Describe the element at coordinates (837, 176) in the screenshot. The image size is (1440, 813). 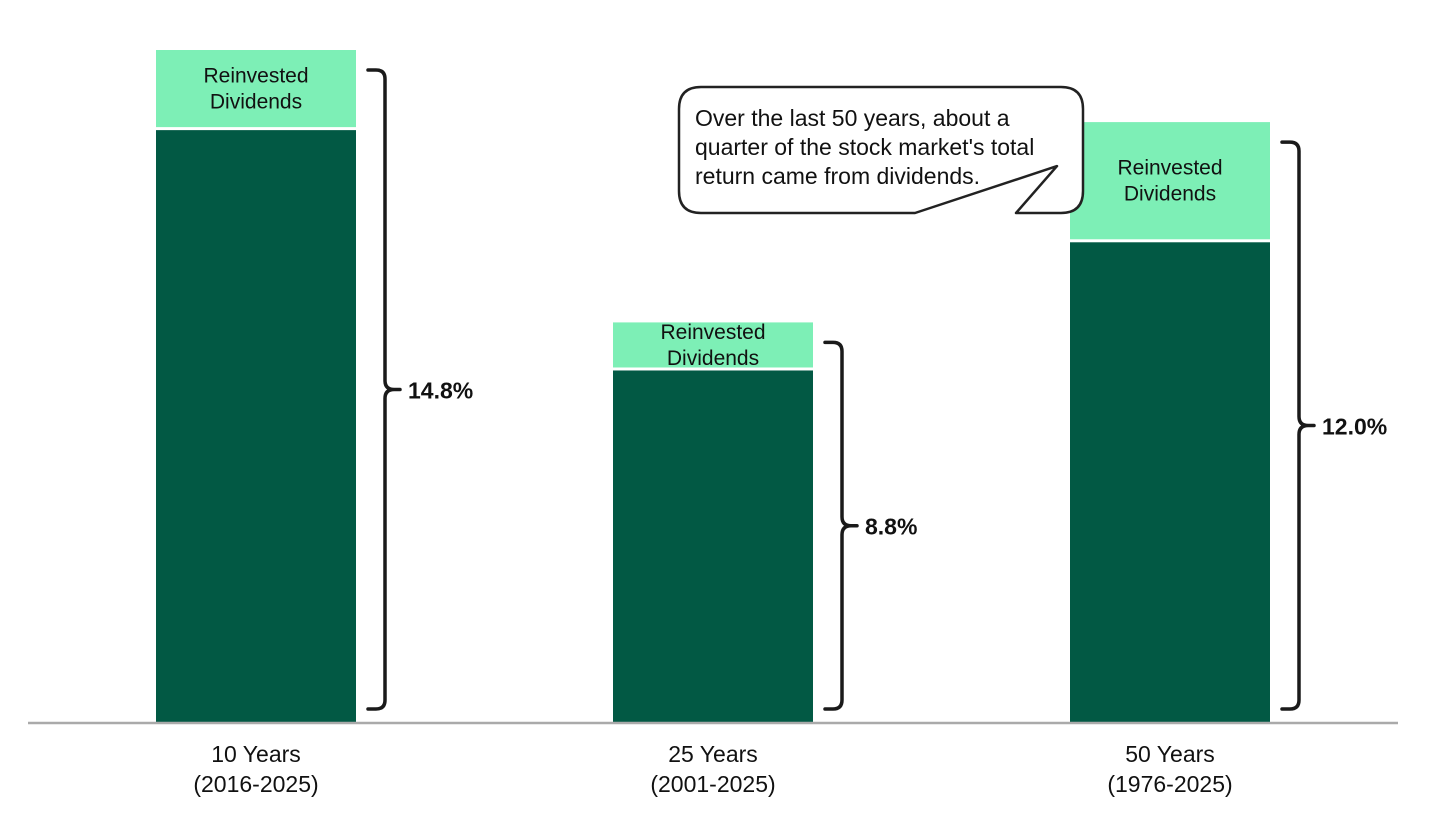
I see `callout-line-3: return came from dividends.` at that location.